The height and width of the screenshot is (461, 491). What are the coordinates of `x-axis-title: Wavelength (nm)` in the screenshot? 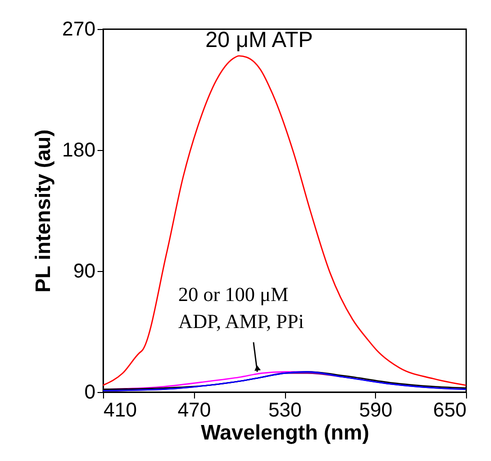 It's located at (285, 433).